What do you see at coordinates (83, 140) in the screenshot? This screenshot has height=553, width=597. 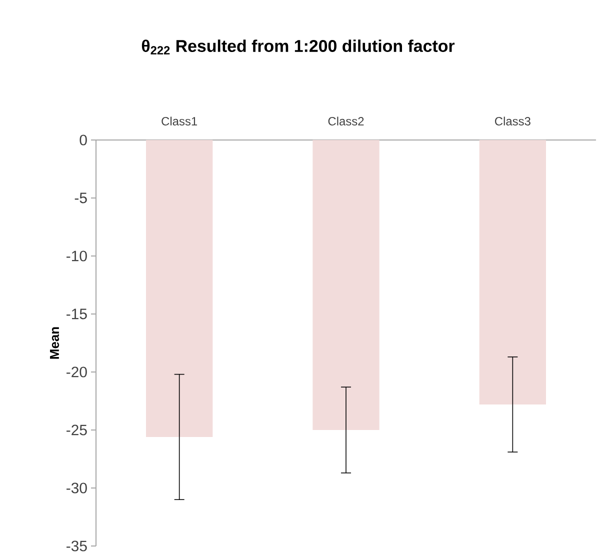 I see `y-tick-label: 0` at bounding box center [83, 140].